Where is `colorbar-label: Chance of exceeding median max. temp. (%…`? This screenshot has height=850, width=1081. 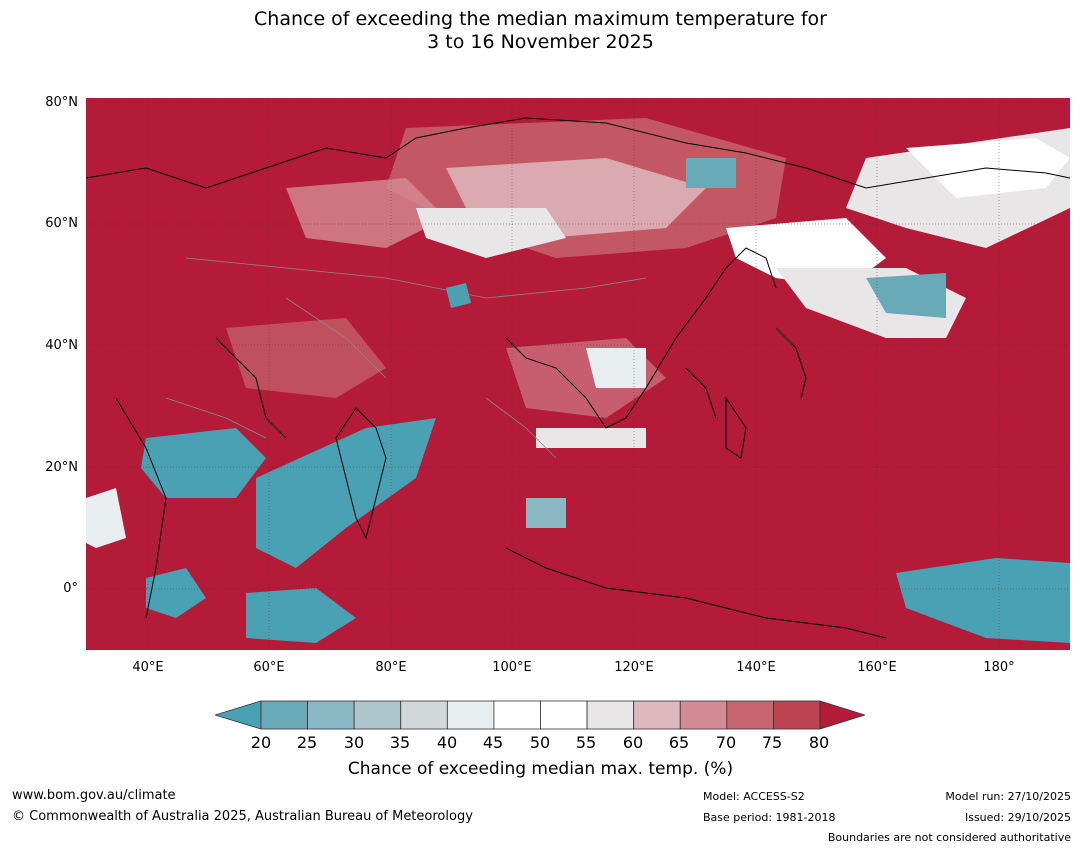 colorbar-label: Chance of exceeding median max. temp. (%… is located at coordinates (540, 769).